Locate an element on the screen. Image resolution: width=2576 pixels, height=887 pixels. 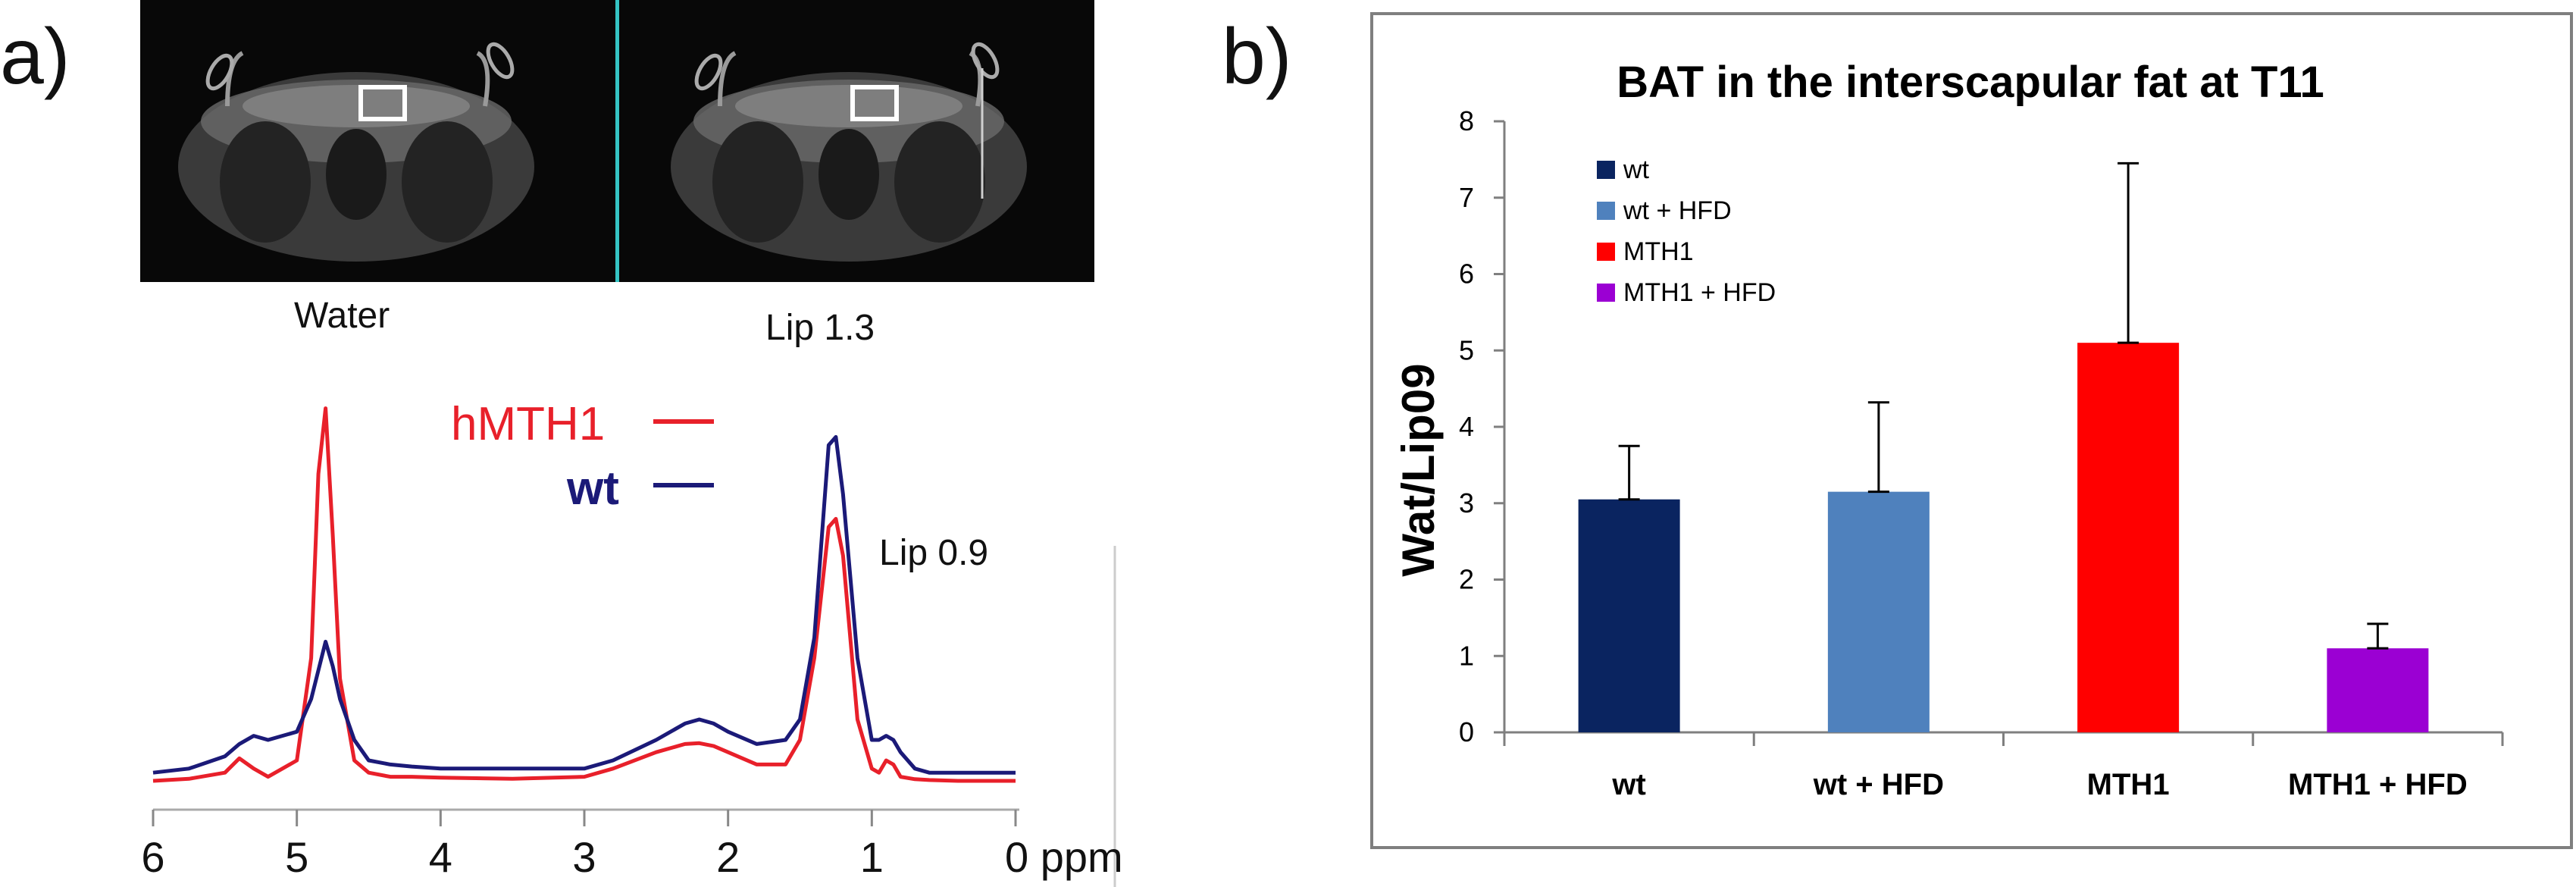
bar-chart-x-label: MTH1 is located at coordinates (2128, 785).